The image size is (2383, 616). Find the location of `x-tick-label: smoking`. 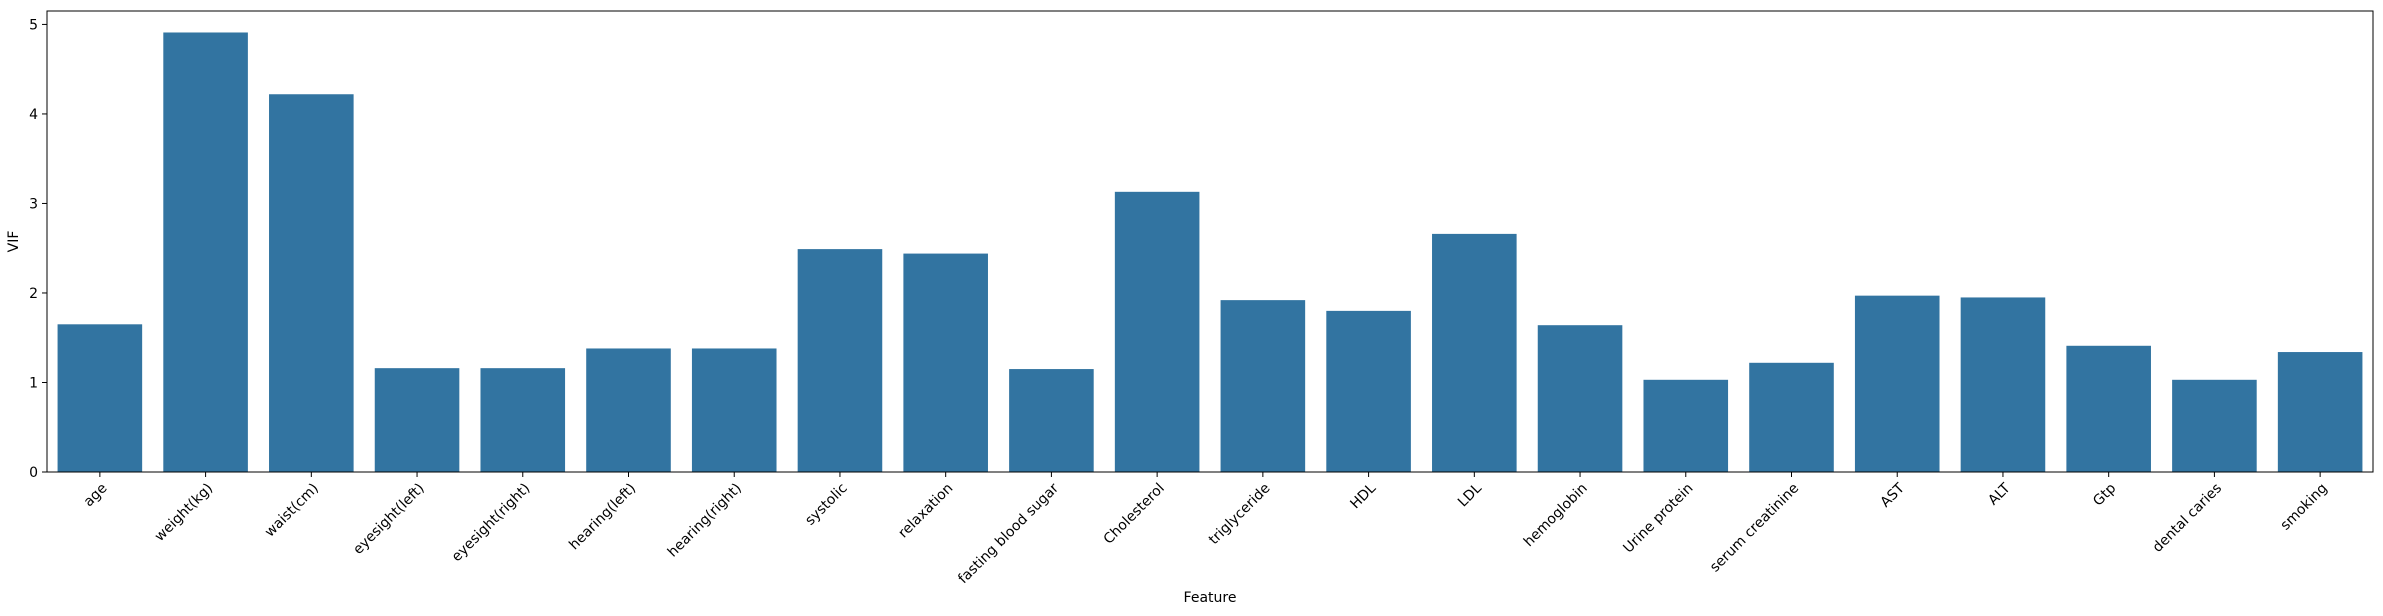

x-tick-label: smoking is located at coordinates (2304, 506).